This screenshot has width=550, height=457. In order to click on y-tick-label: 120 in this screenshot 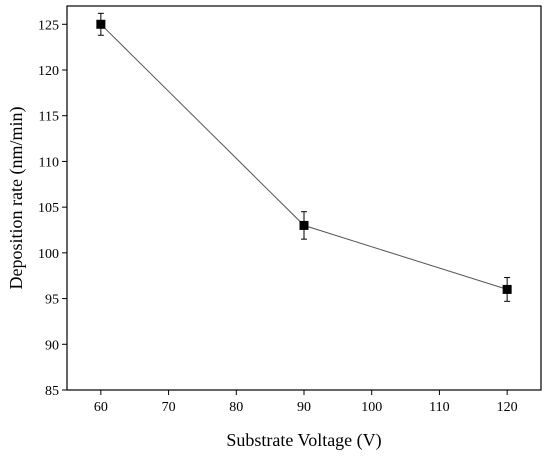, I will do `click(48, 71)`.